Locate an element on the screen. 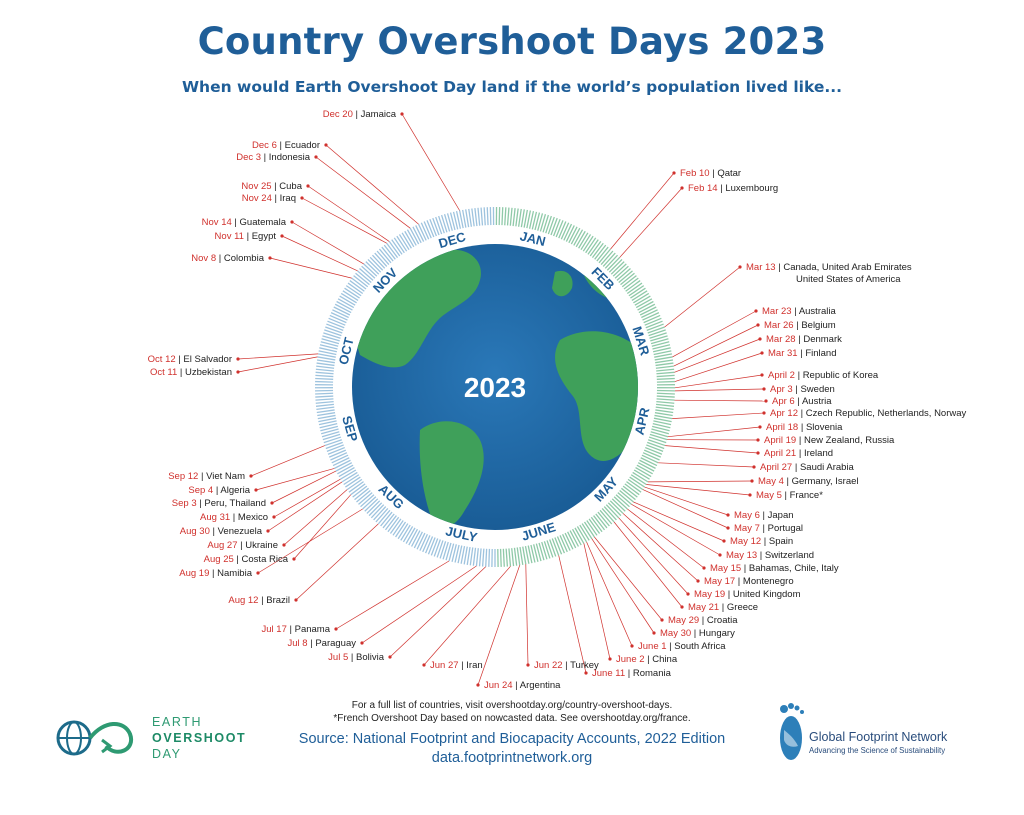  overshoot-date: Dec 3 is located at coordinates (248, 157).